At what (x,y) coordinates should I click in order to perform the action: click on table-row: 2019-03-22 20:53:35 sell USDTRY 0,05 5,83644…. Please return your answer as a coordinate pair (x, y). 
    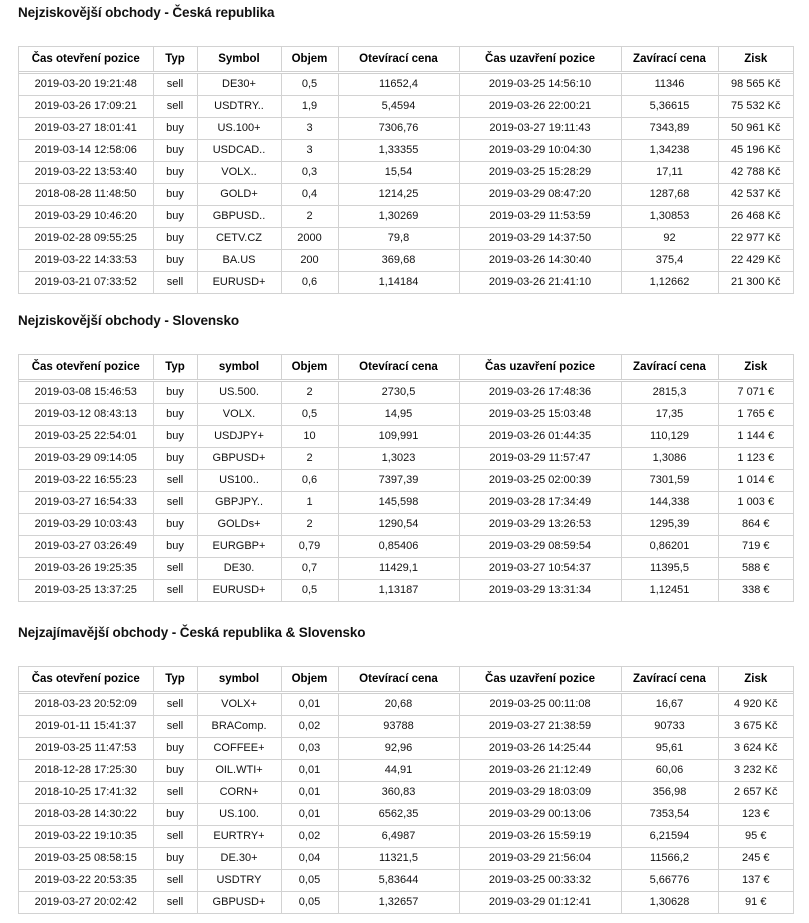
    Looking at the image, I should click on (406, 880).